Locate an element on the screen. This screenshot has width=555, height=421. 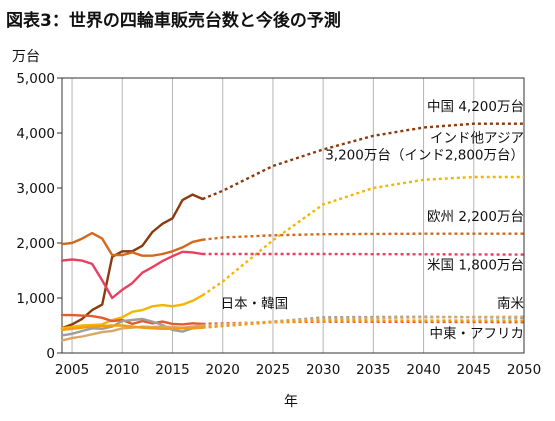
series-annotation: インド他アジア is located at coordinates (477, 138).